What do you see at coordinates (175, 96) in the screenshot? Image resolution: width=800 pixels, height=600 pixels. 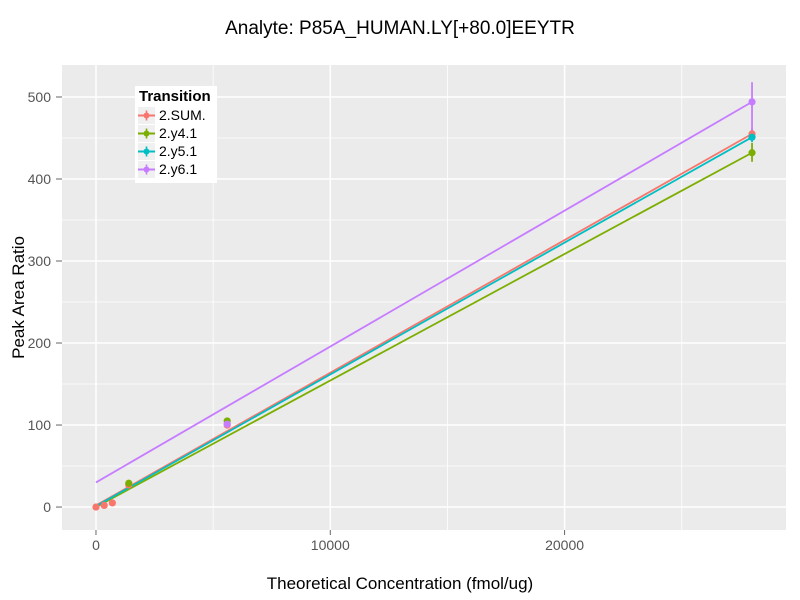 I see `legend-title: Transition` at bounding box center [175, 96].